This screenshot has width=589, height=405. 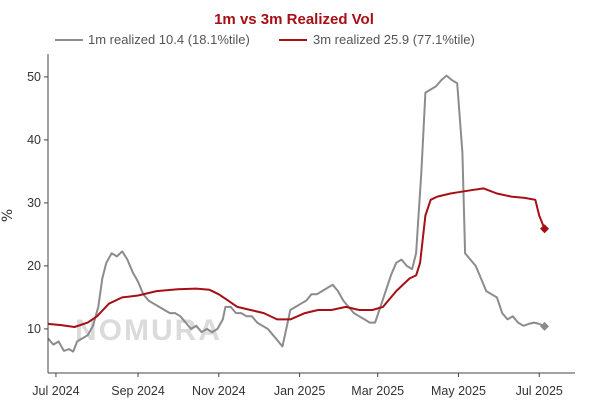 What do you see at coordinates (34, 329) in the screenshot?
I see `y-tick-label: 10` at bounding box center [34, 329].